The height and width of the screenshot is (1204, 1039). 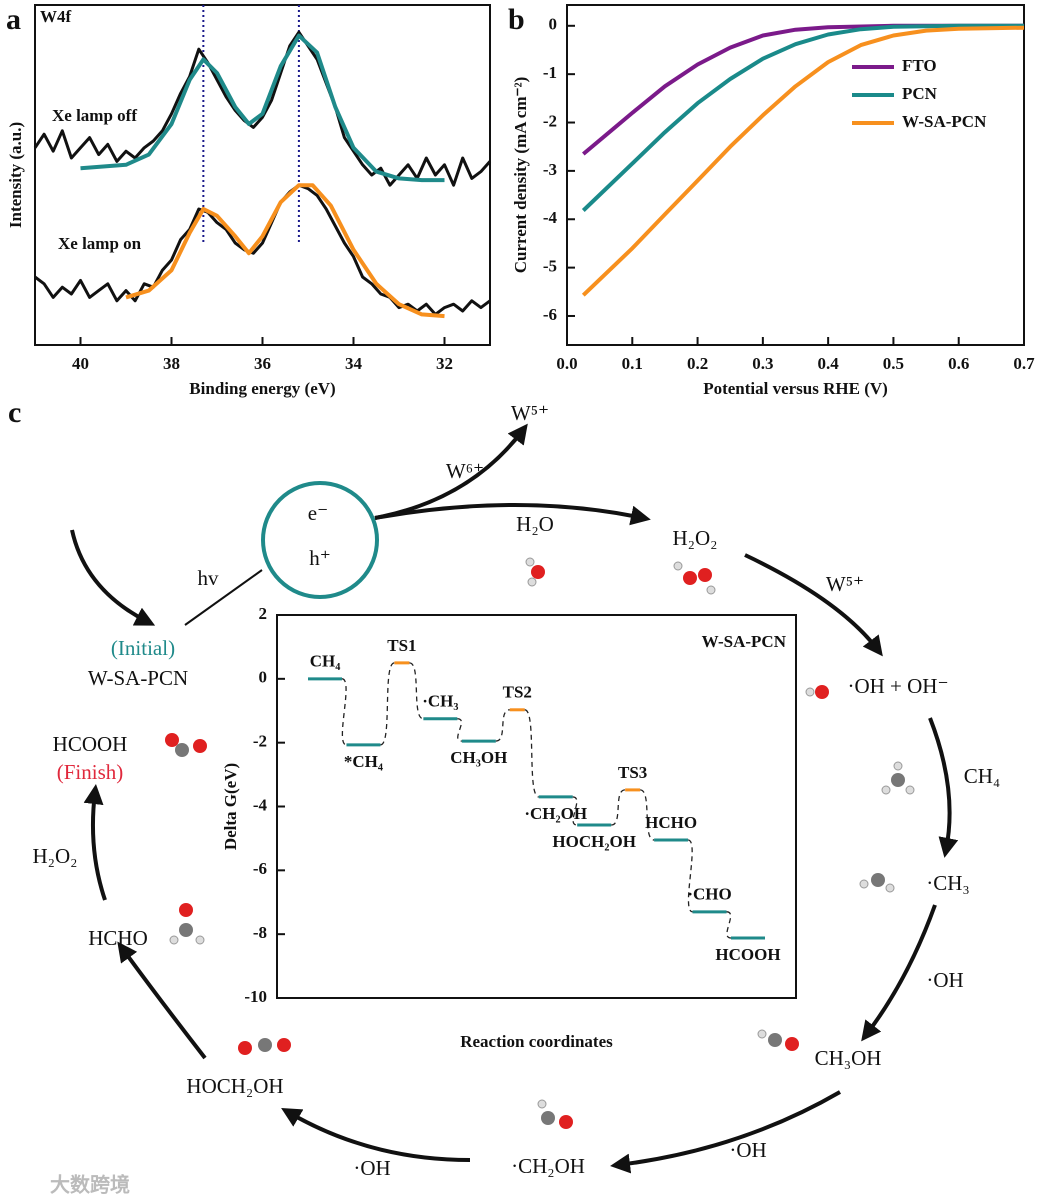 What do you see at coordinates (550, 169) in the screenshot?
I see `y-tick-label: -3` at bounding box center [550, 169].